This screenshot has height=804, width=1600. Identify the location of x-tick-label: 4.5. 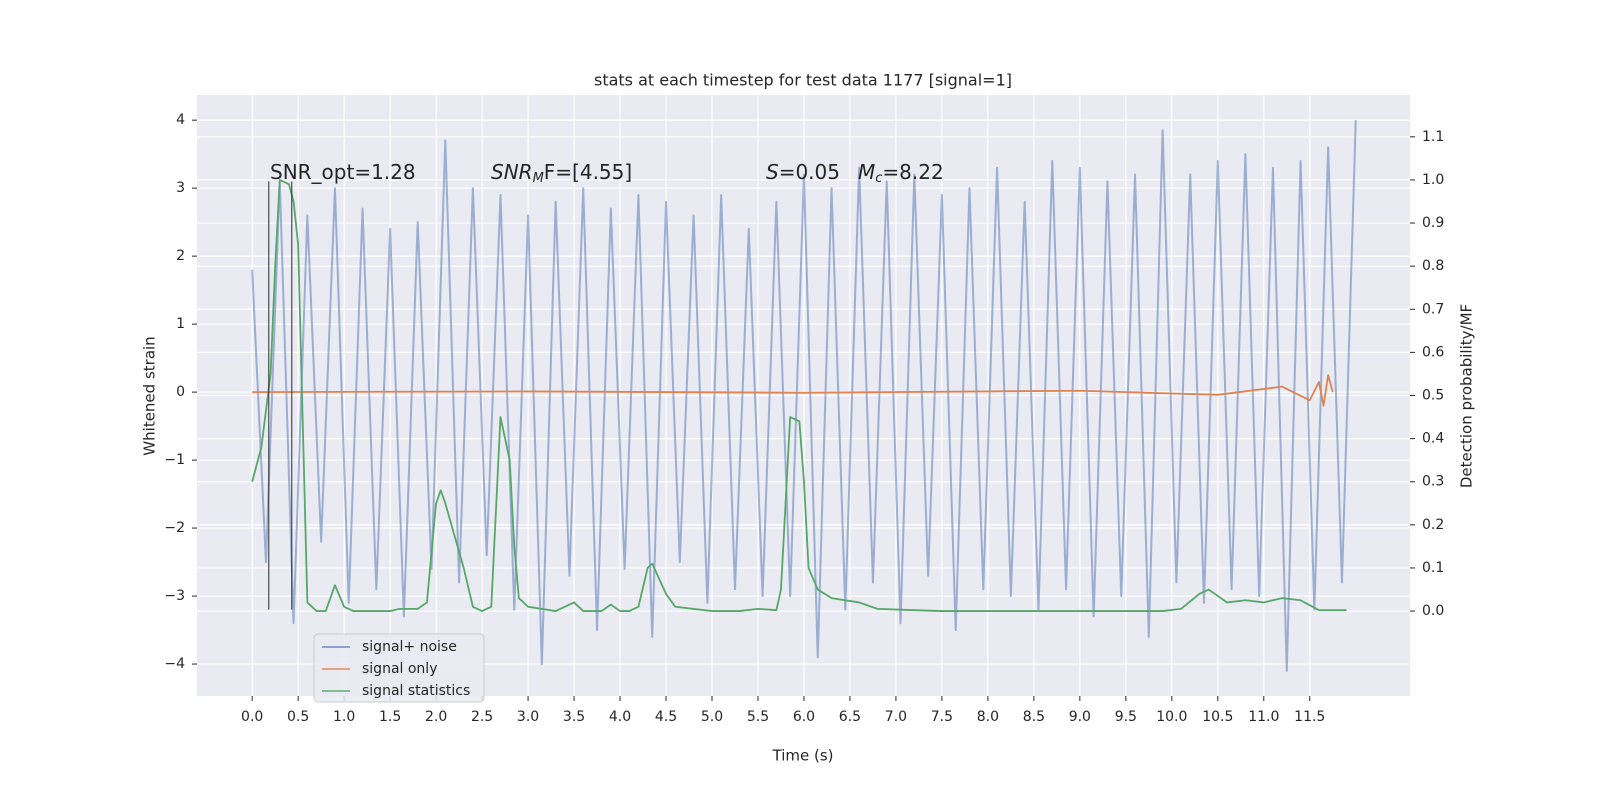
(666, 717).